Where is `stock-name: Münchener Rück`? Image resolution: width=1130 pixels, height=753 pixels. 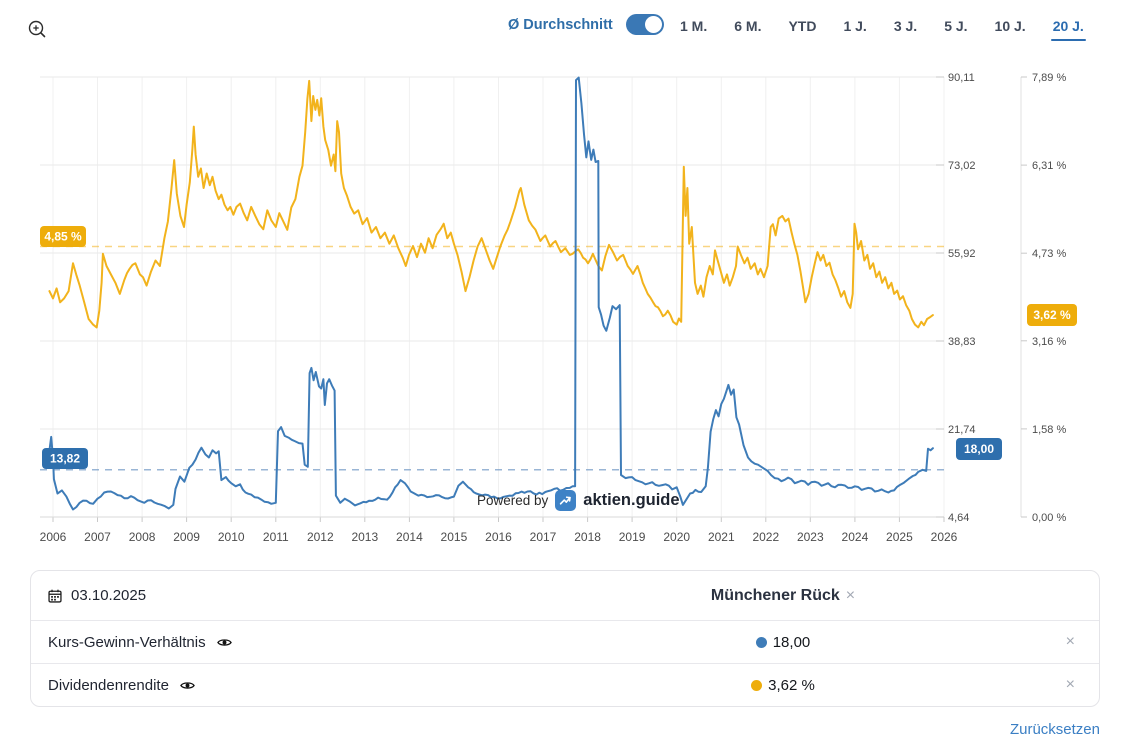 stock-name: Münchener Rück is located at coordinates (775, 595).